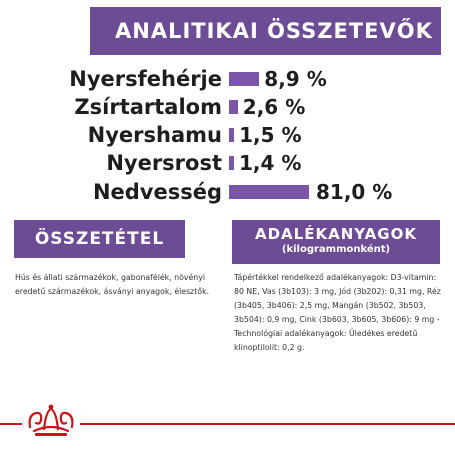 The image size is (455, 455). I want to click on nutrient-value-moisture: 81,0 %, so click(354, 192).